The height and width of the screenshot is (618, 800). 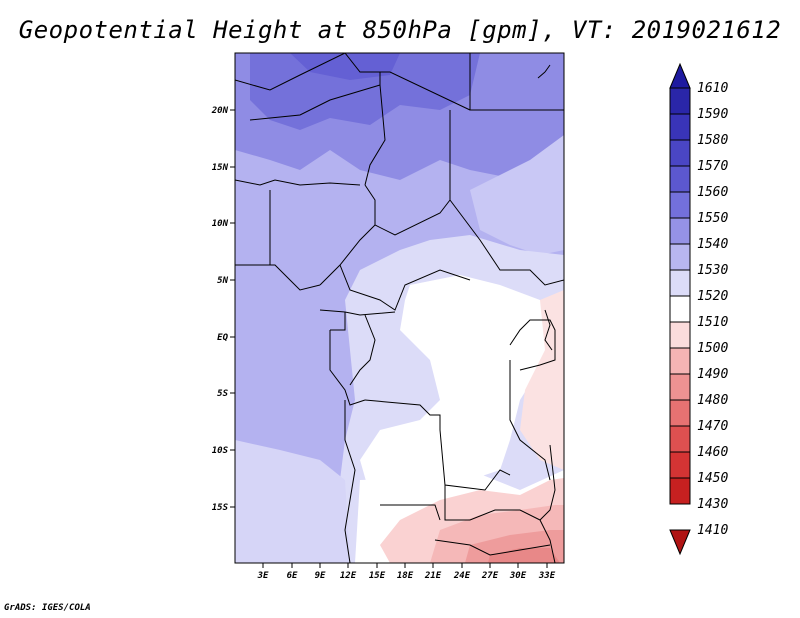 I want to click on colorbar-label: 1470, so click(x=712, y=426).